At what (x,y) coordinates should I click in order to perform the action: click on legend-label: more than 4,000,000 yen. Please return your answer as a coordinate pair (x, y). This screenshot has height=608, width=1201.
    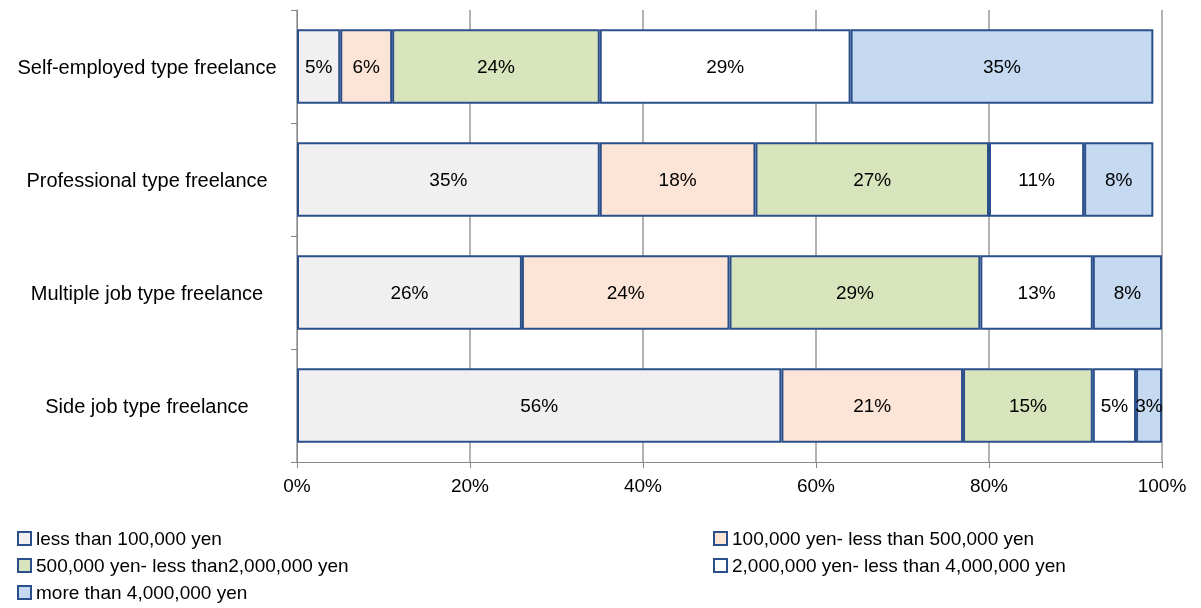
    Looking at the image, I should click on (142, 592).